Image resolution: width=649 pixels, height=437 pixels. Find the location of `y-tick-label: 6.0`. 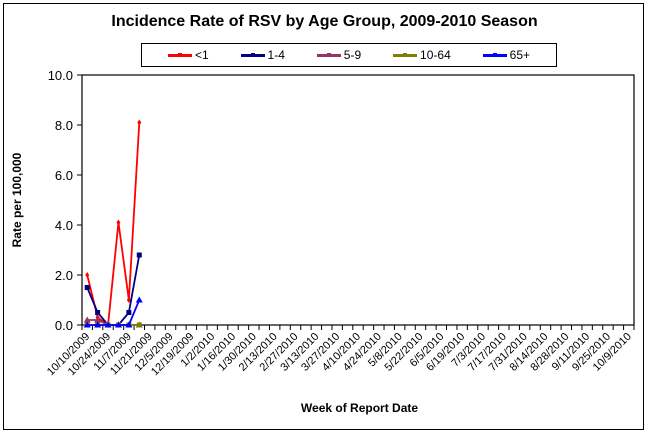

y-tick-label: 6.0 is located at coordinates (64, 175).